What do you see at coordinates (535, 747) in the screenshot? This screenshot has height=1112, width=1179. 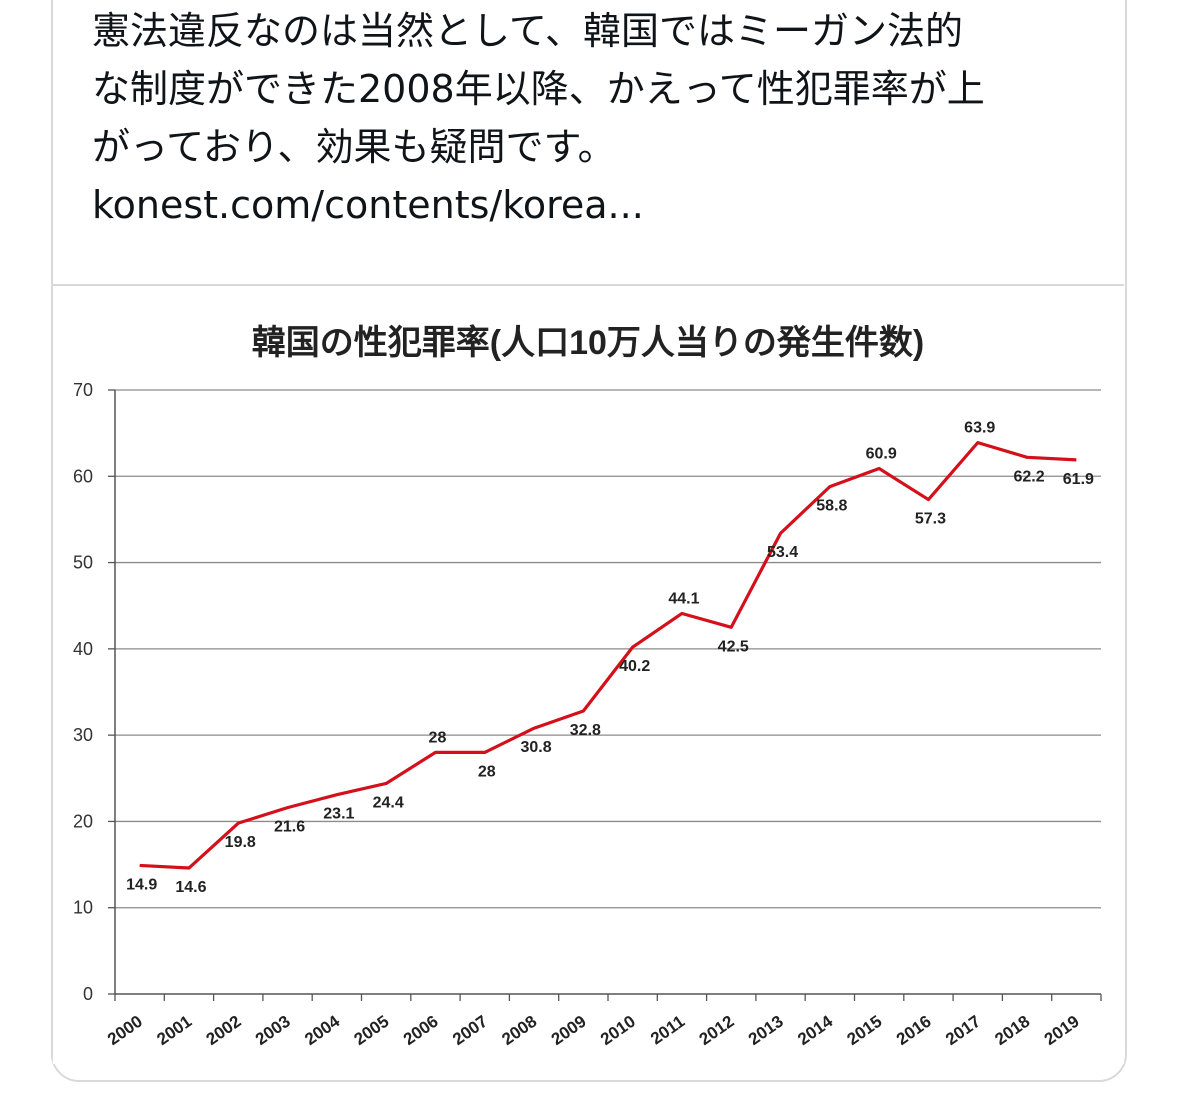 I see `data-label: 30.8` at bounding box center [535, 747].